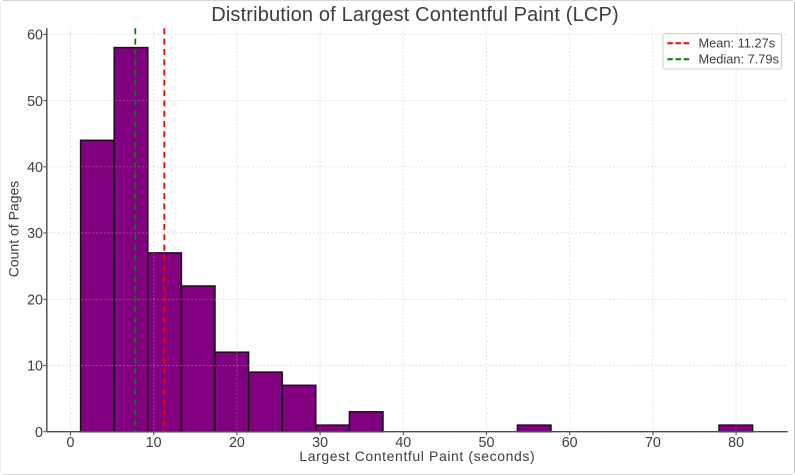  Describe the element at coordinates (417, 456) in the screenshot. I see `svg-text:Largest Contentful Paint (seco: Largest Contentful Paint (seconds)` at that location.